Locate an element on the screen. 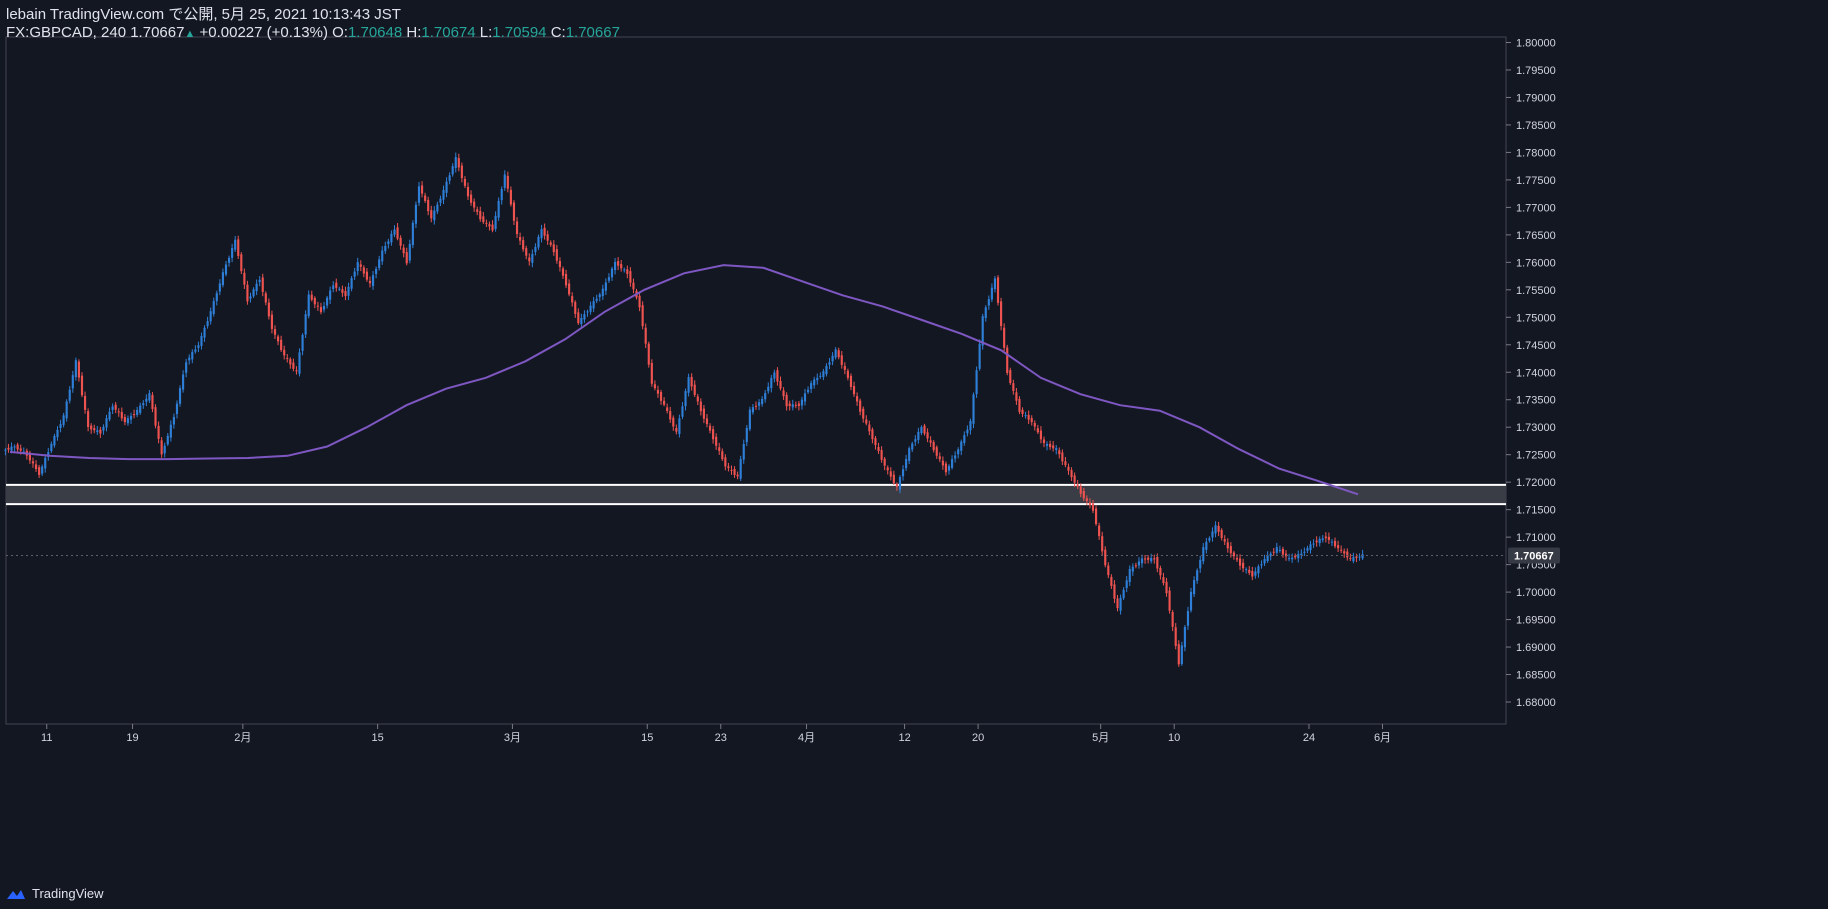 This screenshot has height=909, width=1828. x-tick-label: 20 is located at coordinates (978, 738).